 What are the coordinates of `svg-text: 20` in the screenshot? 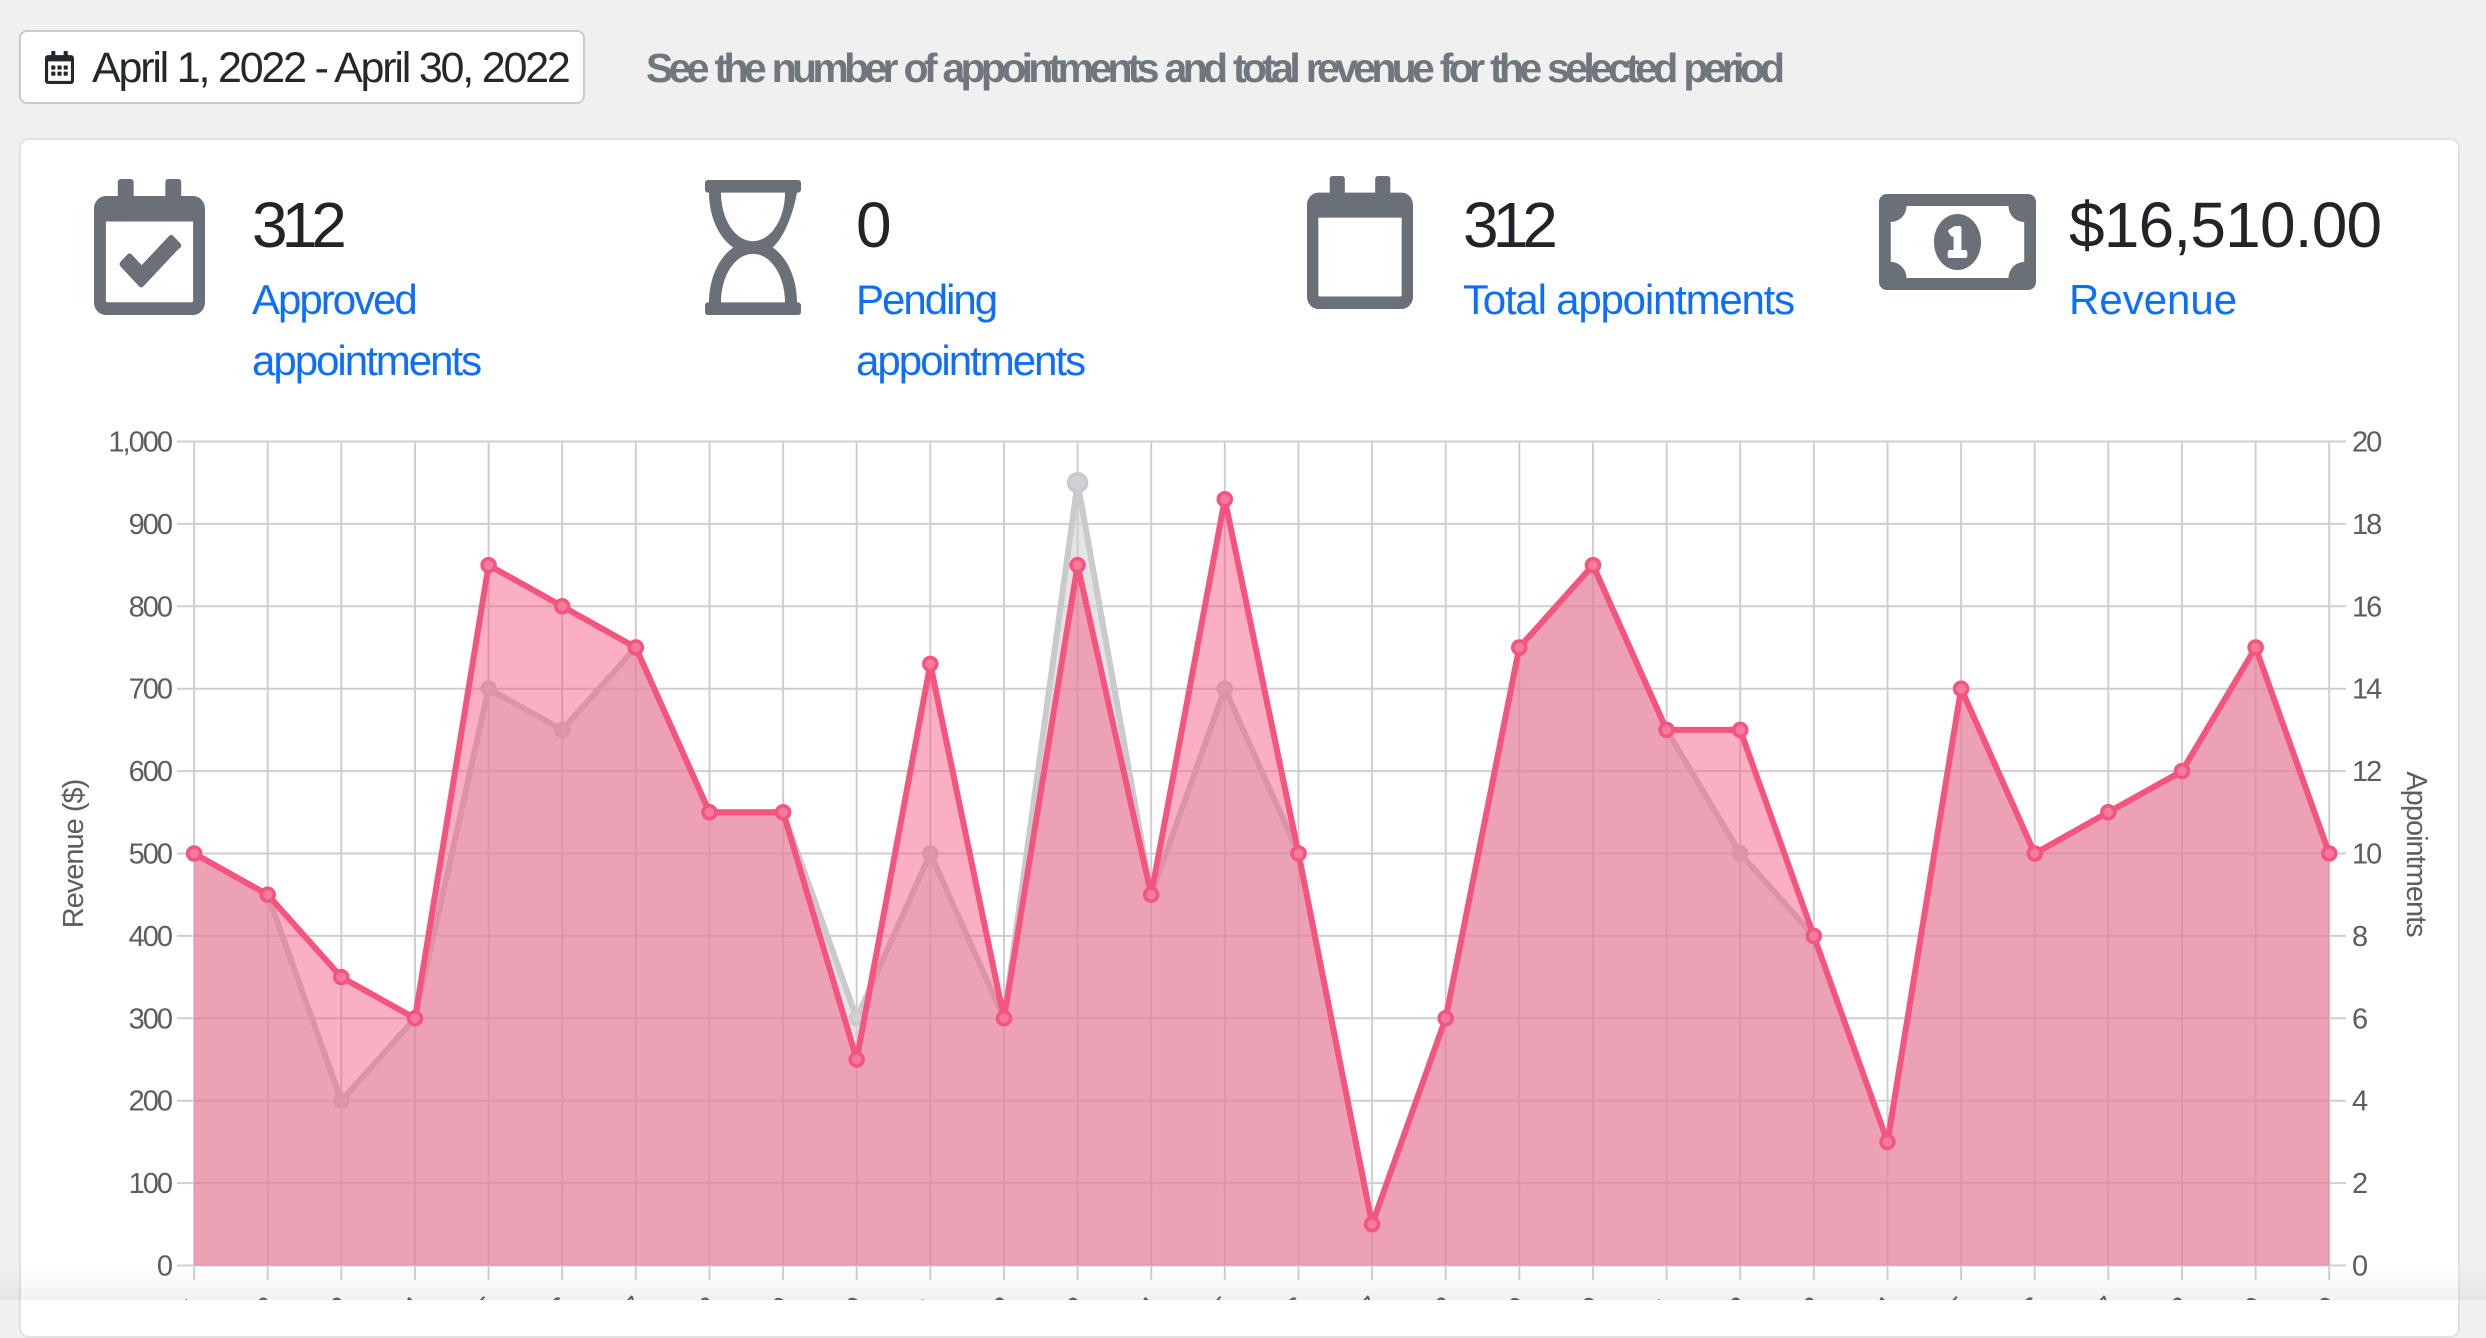 It's located at (2366, 443).